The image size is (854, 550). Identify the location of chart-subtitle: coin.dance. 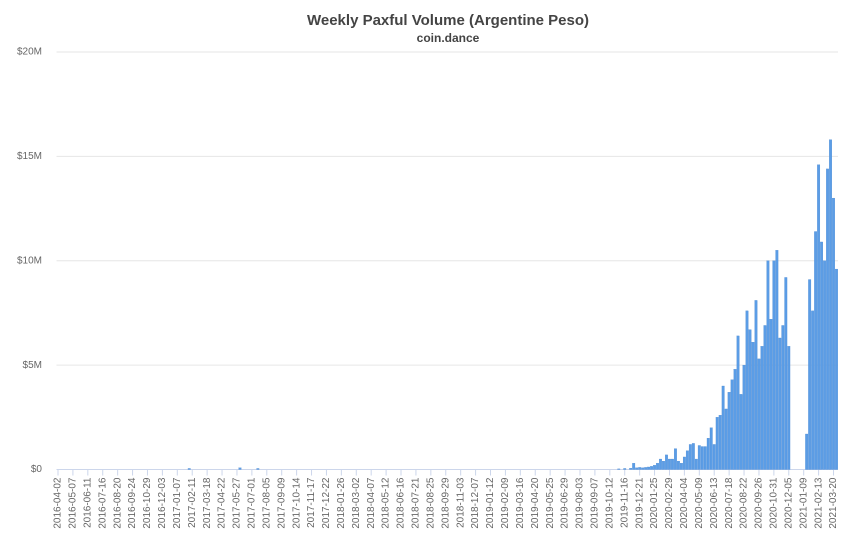
(448, 38).